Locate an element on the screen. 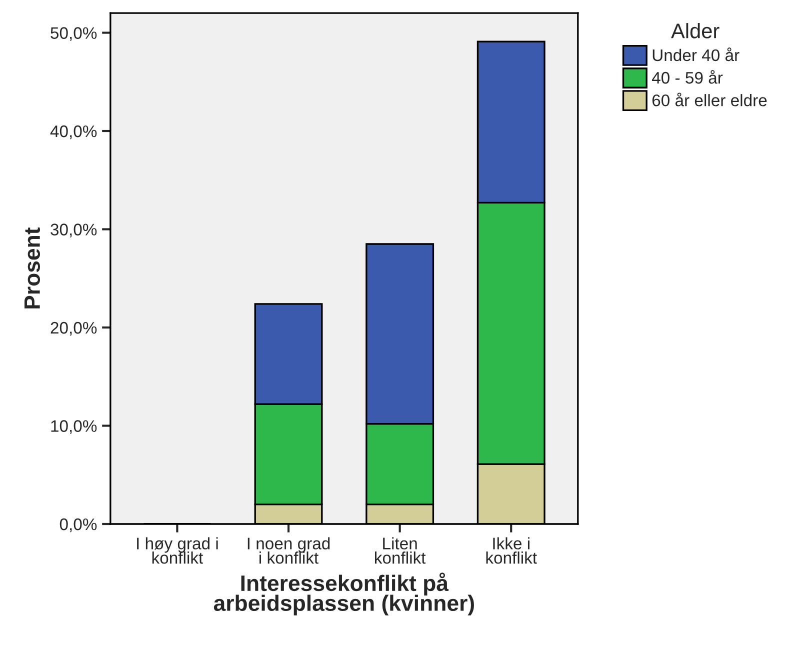  y-tick-label: 0,0% is located at coordinates (78, 525).